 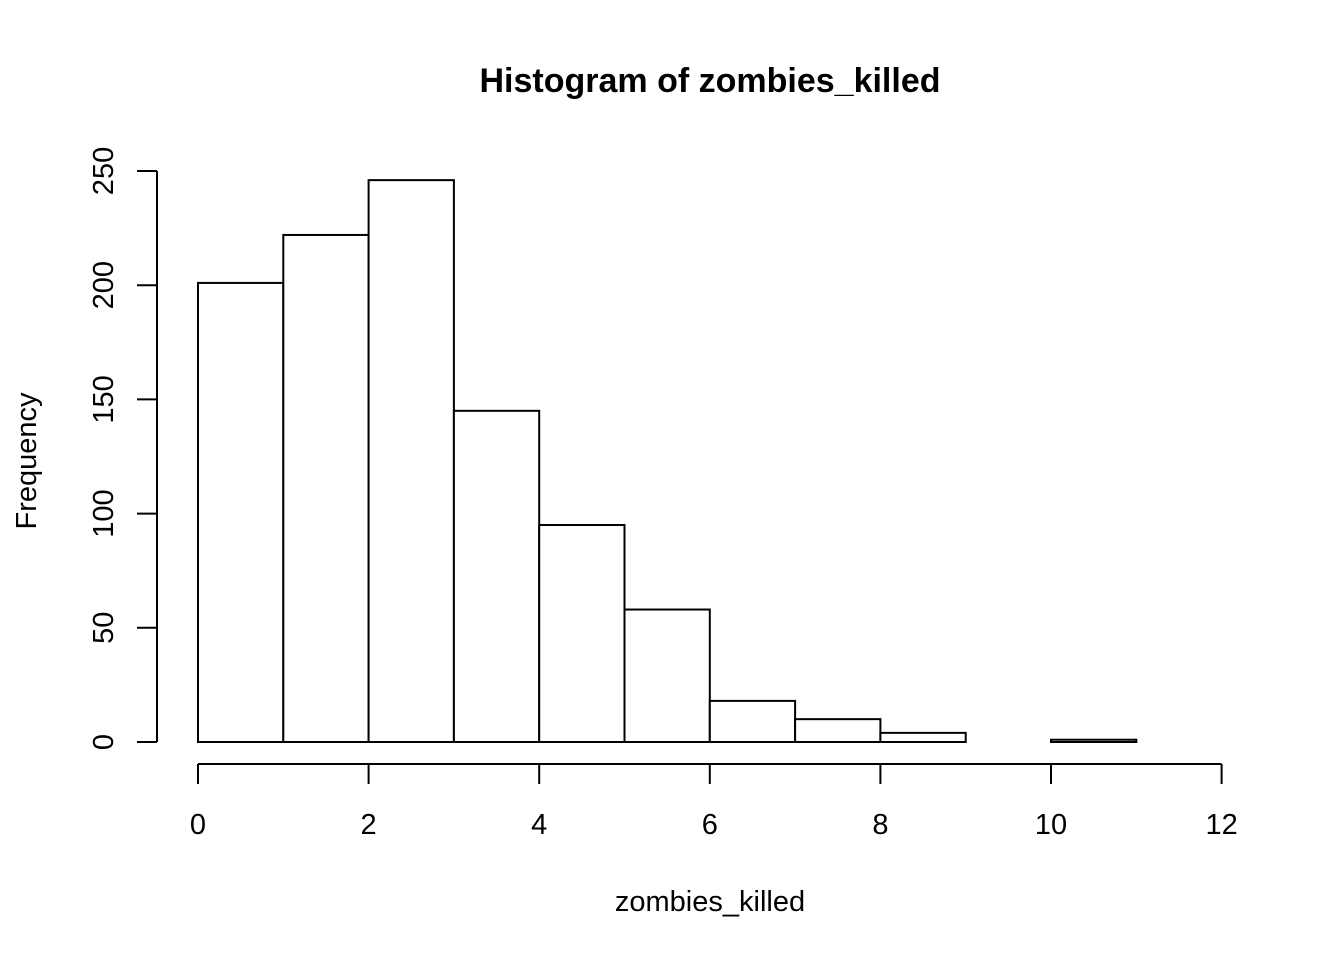 I want to click on y-tick-label: 200, so click(x=104, y=285).